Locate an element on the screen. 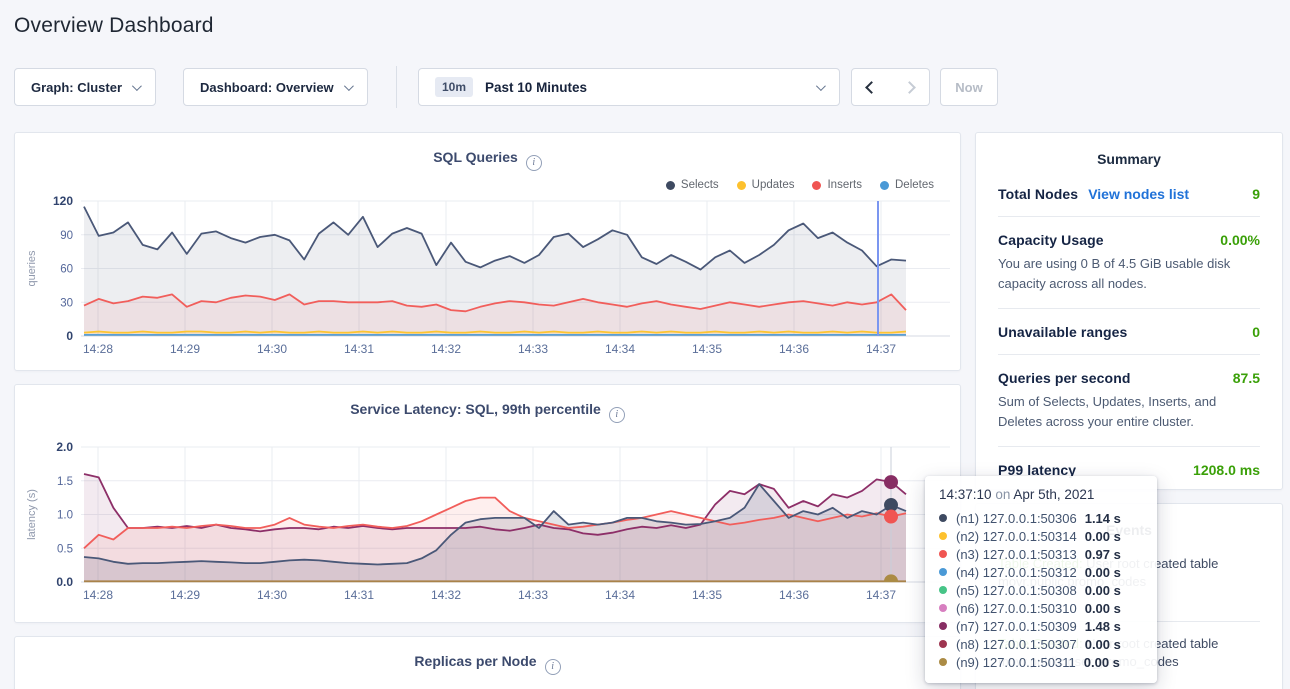  node-latency-value: 0.97 s is located at coordinates (1102, 554).